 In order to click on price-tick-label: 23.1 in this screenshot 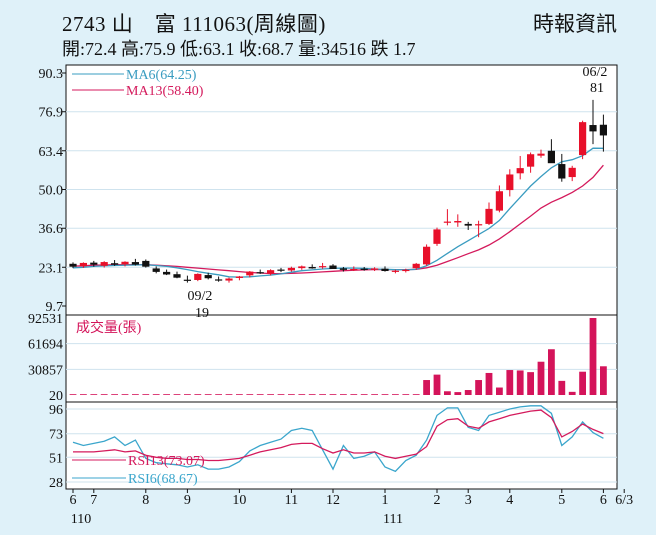, I will do `click(51, 268)`.